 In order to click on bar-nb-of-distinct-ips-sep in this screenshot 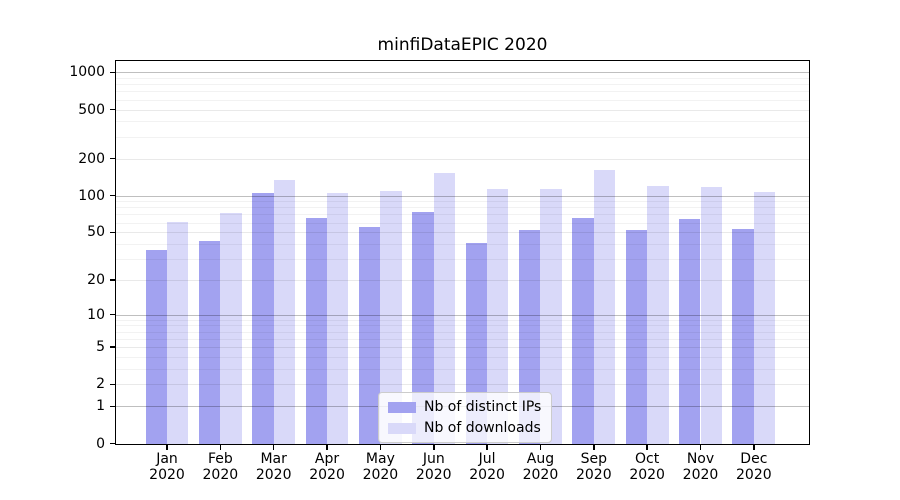, I will do `click(583, 331)`.